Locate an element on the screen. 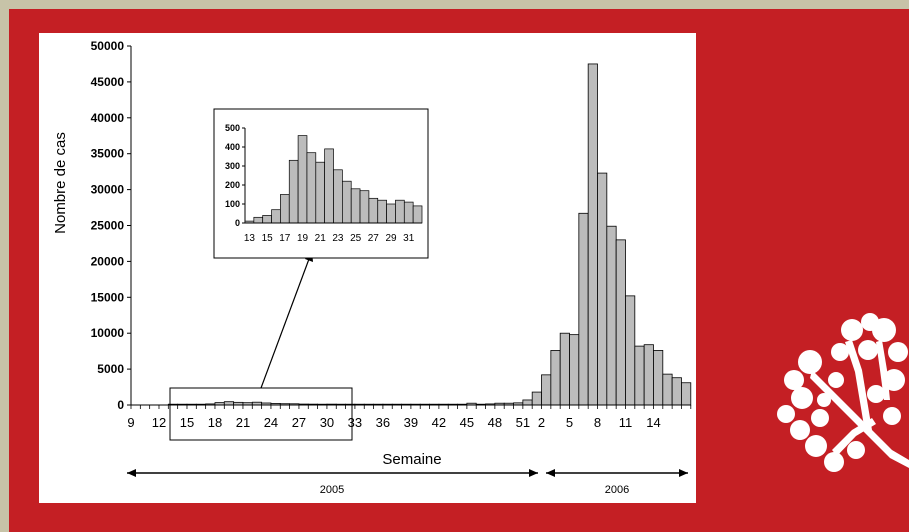  inset-x-tick-label: 19 is located at coordinates (303, 238).